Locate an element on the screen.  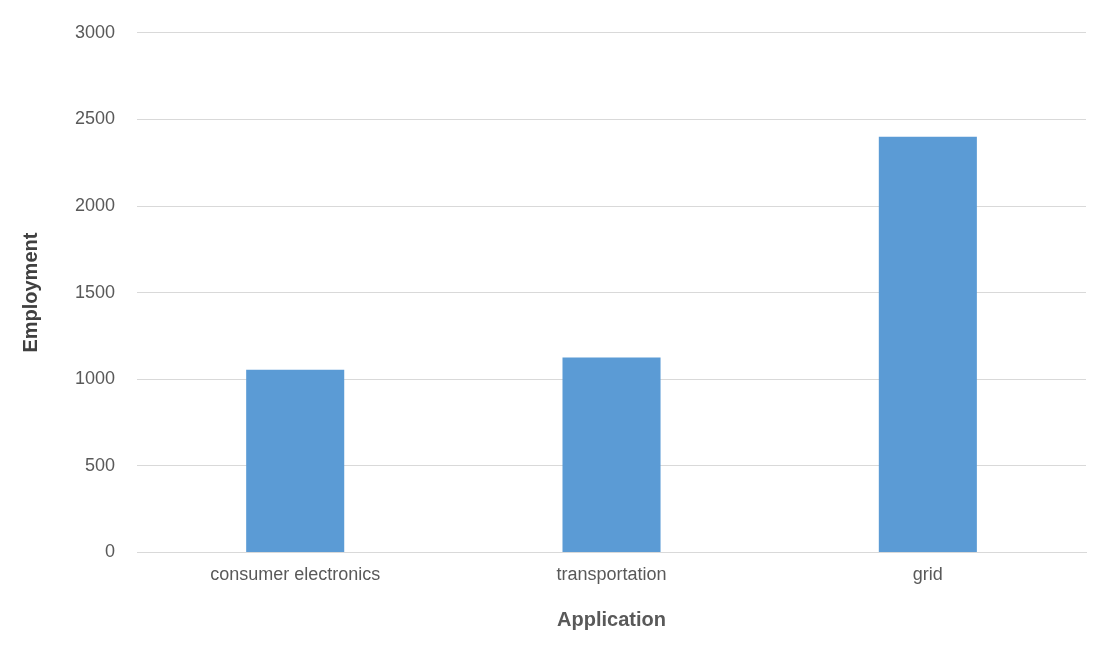
y-tick-label: 2000 is located at coordinates (95, 204).